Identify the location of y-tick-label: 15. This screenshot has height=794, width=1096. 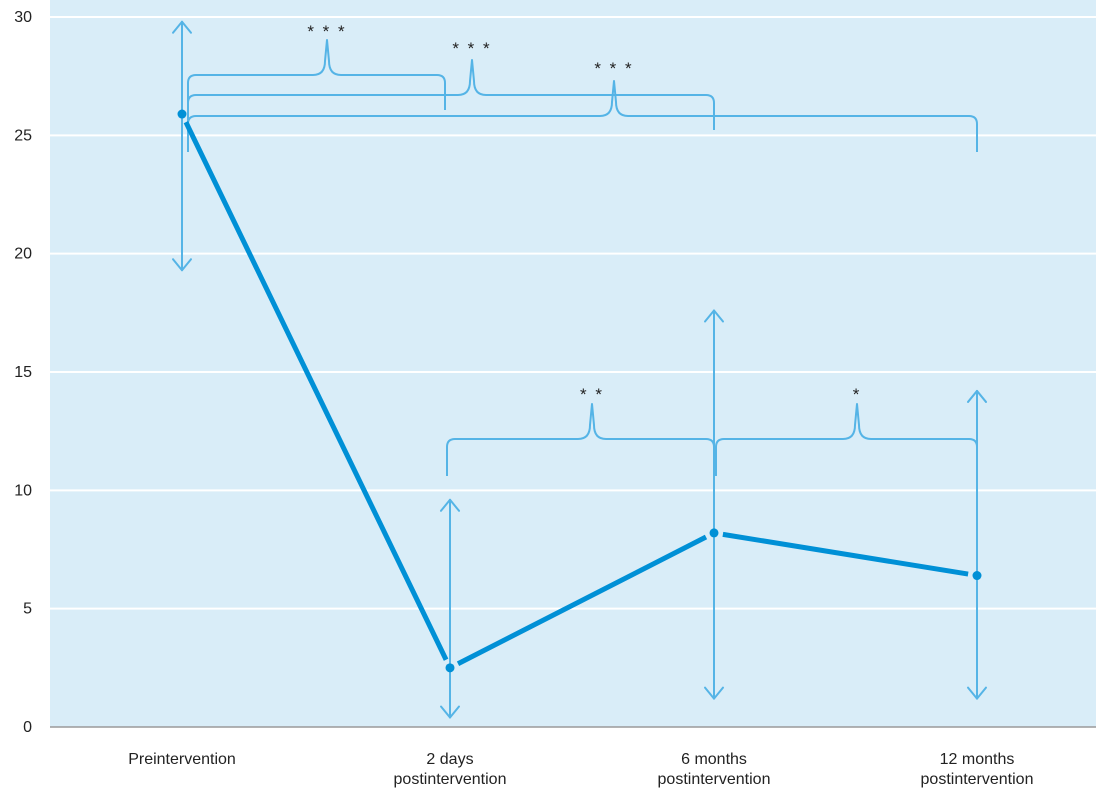
(23, 372).